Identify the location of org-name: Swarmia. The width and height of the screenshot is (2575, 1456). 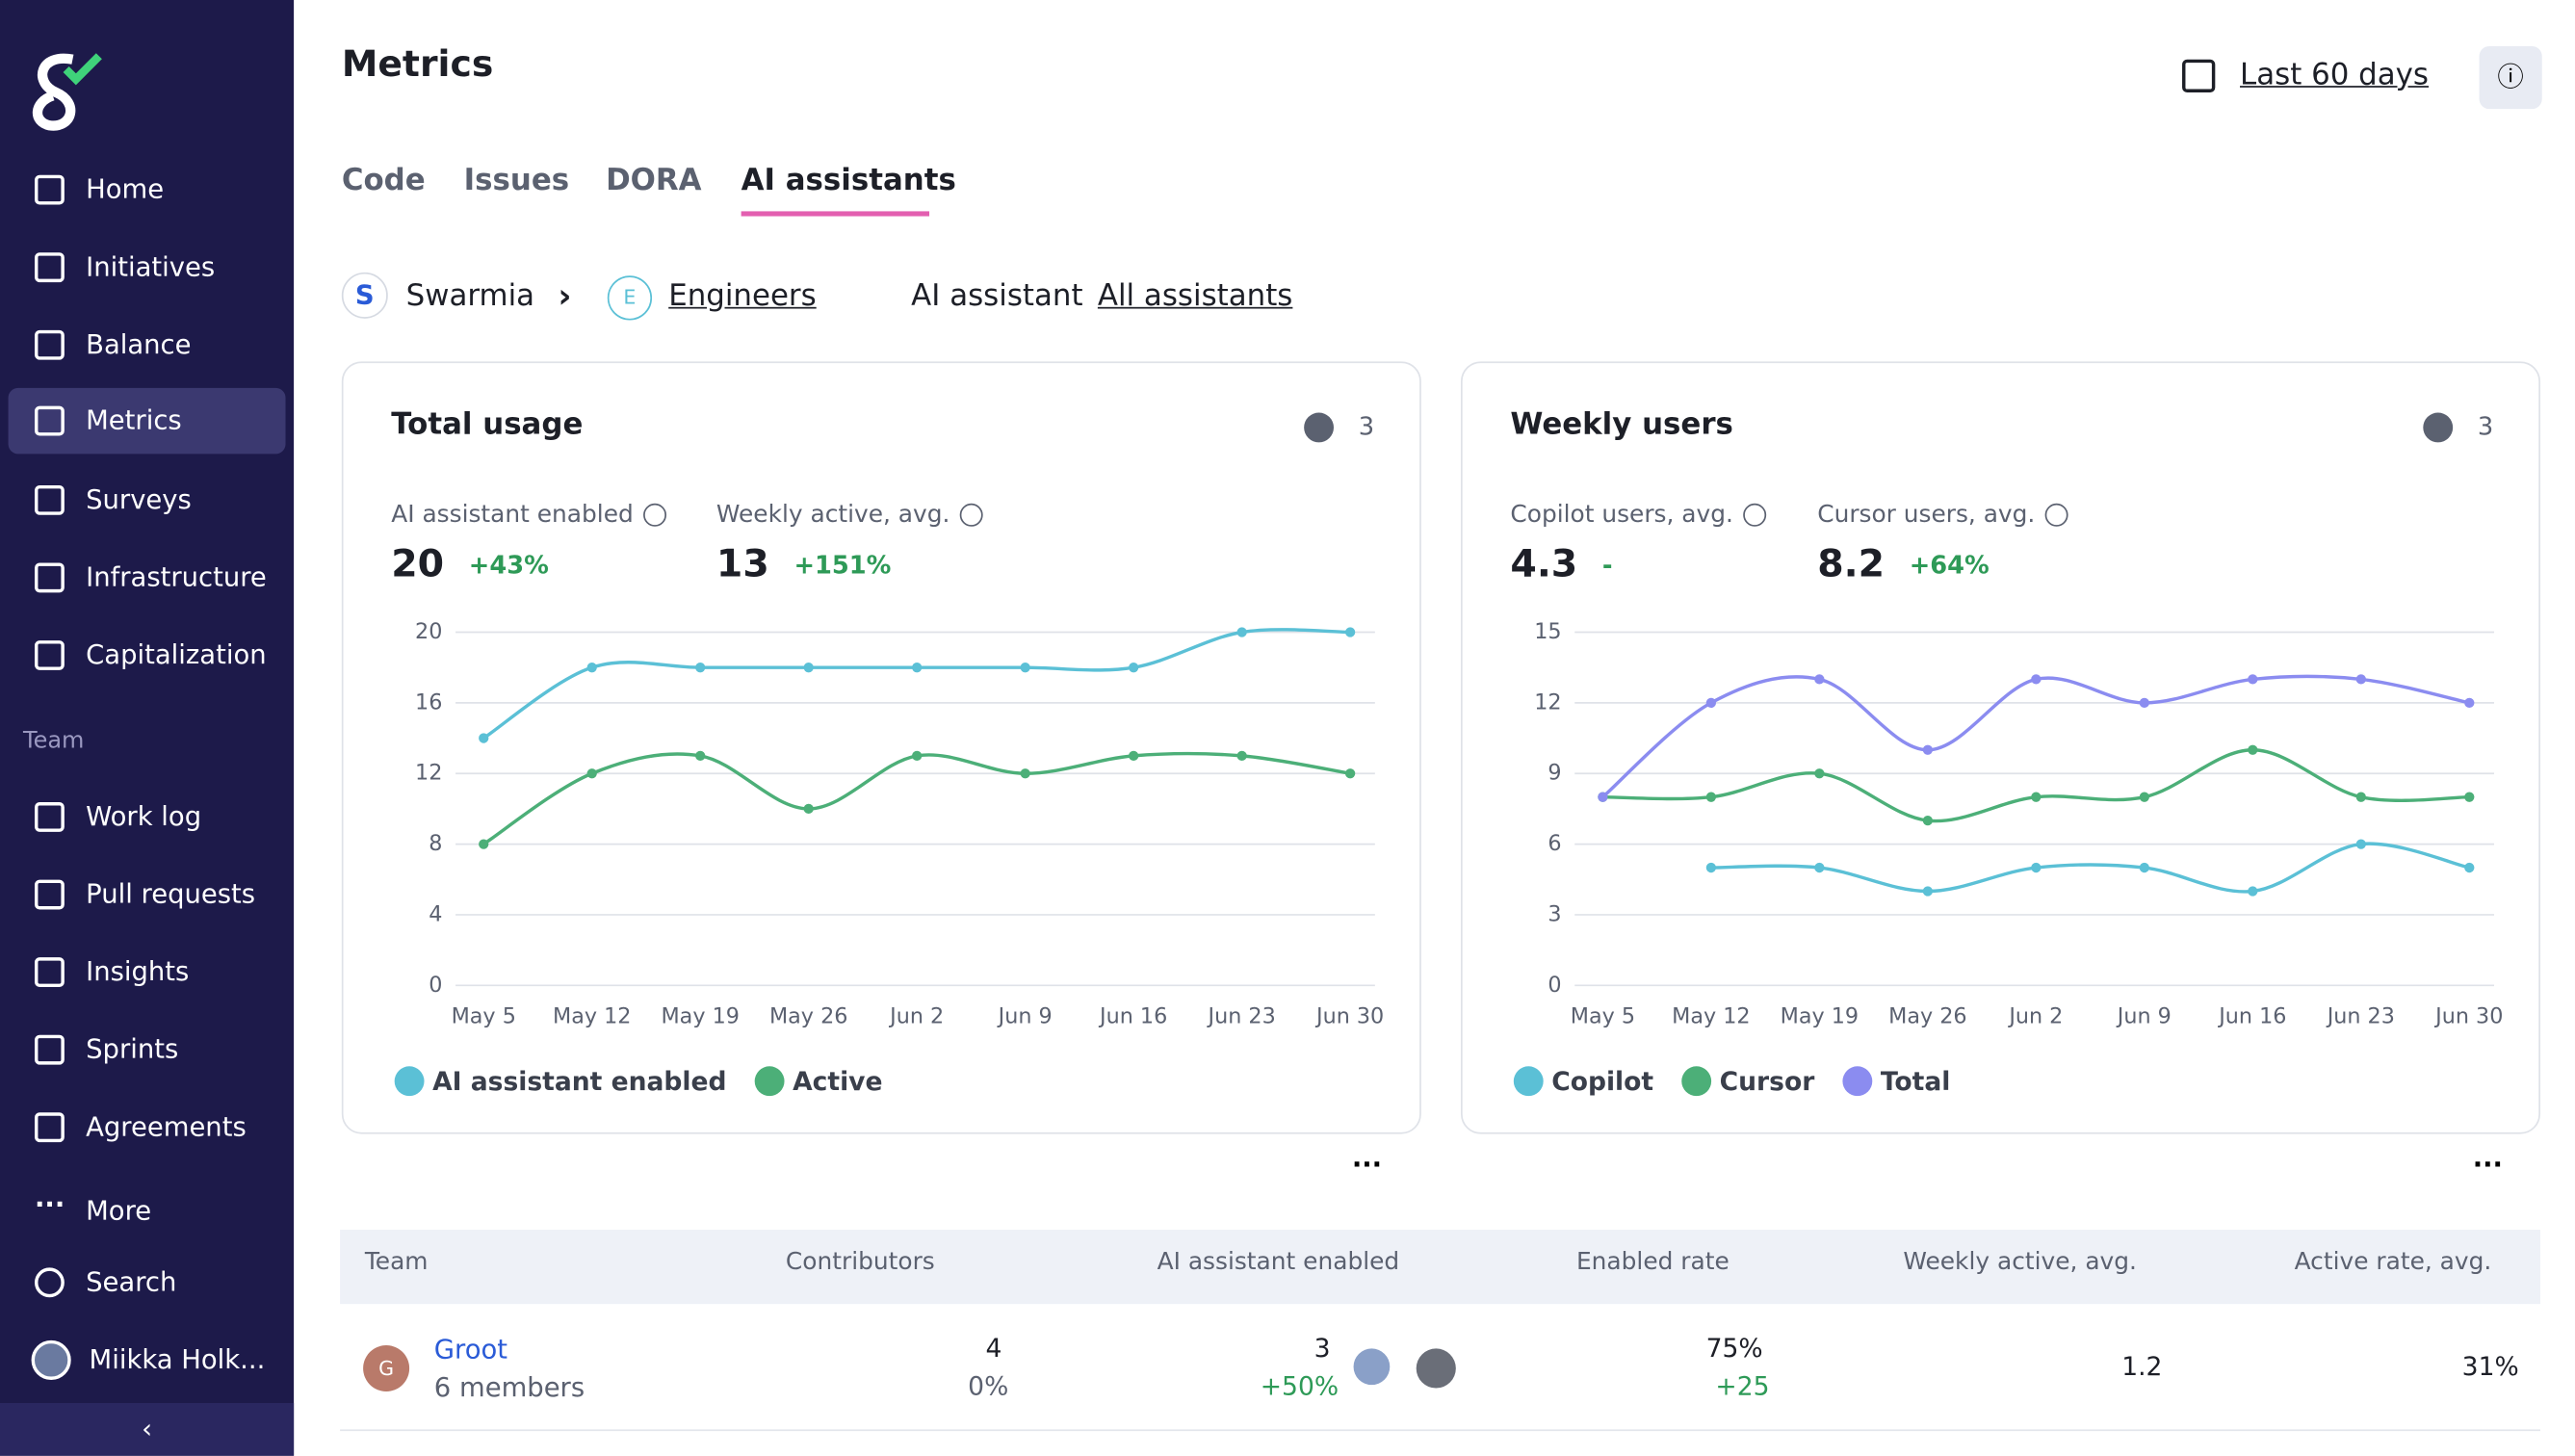
(470, 296).